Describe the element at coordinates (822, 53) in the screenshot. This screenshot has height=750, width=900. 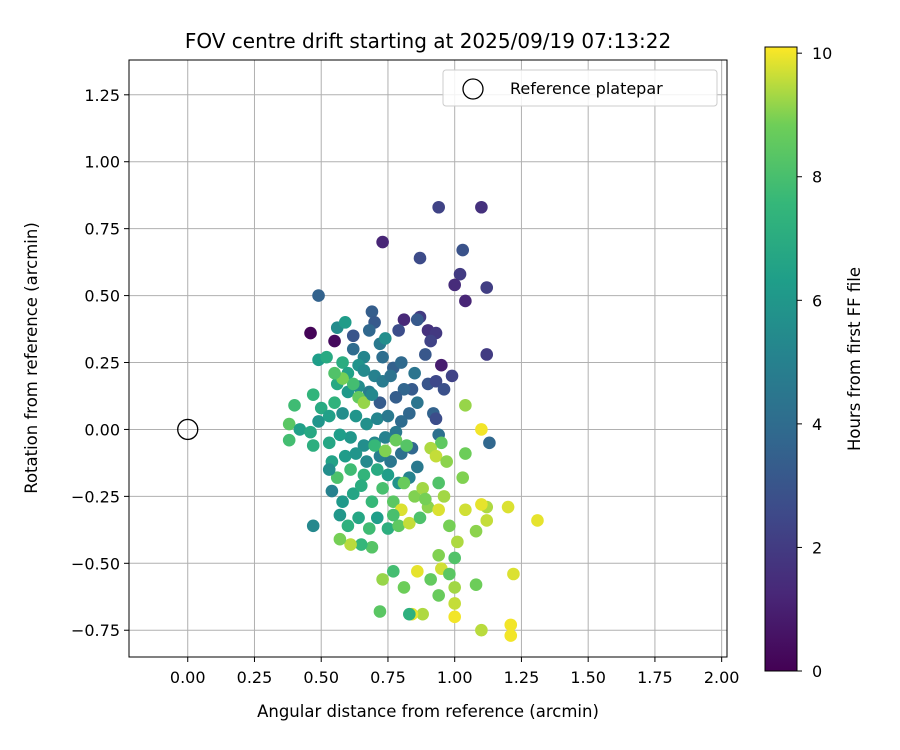
I see `colorbar-tick-label: 10` at that location.